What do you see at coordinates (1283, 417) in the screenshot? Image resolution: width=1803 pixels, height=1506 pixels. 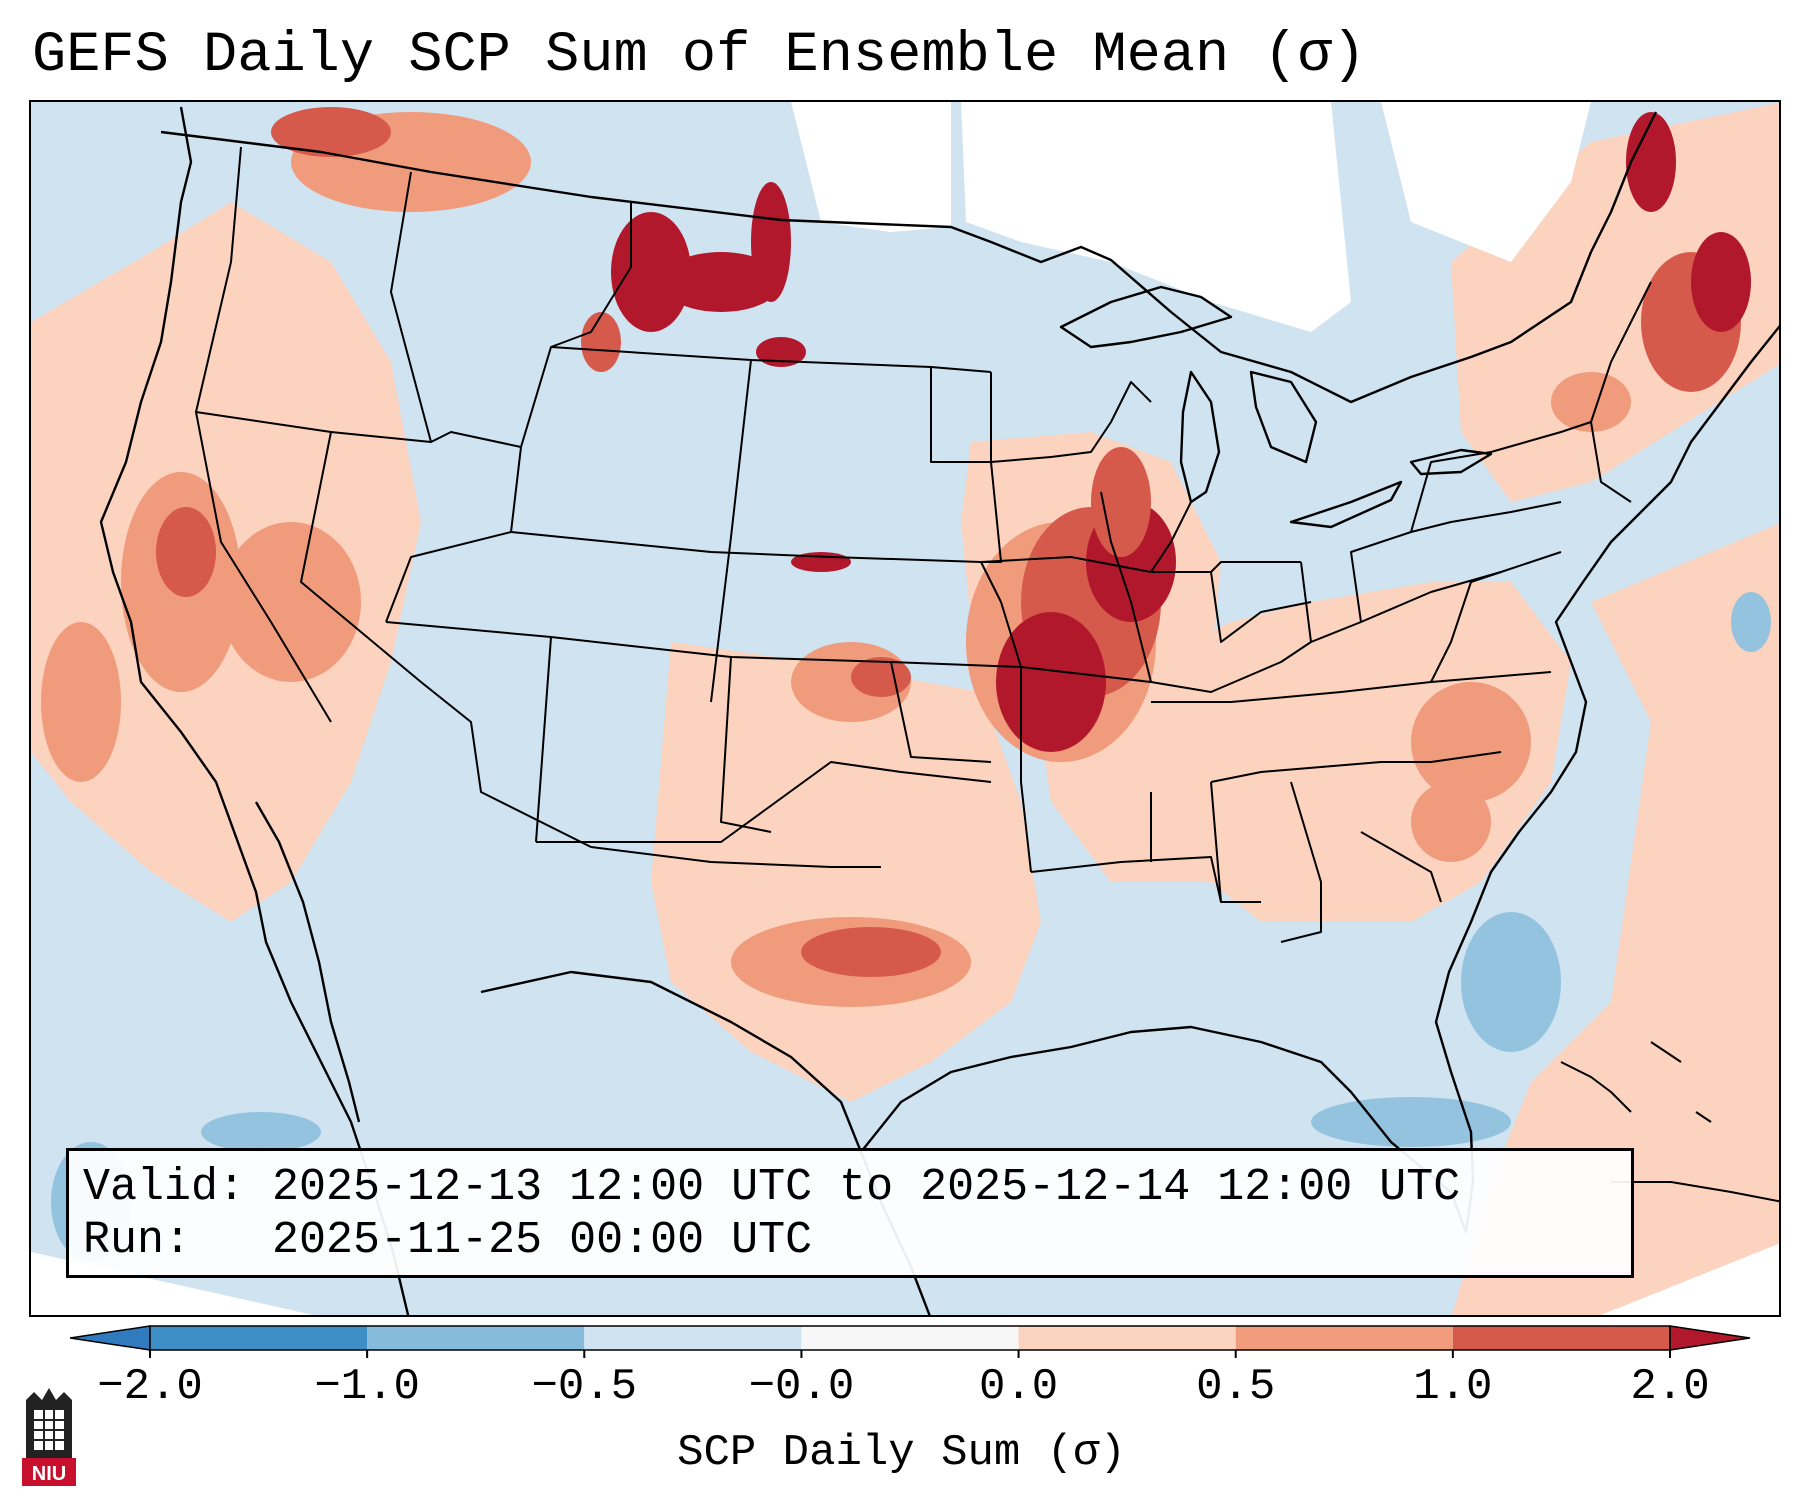 I see `lake-huron` at bounding box center [1283, 417].